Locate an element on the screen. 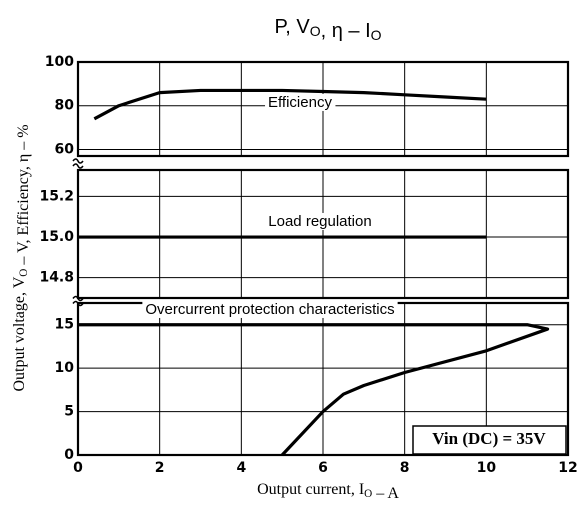 Image resolution: width=579 pixels, height=506 pixels. x-tick-label: 8 is located at coordinates (405, 468).